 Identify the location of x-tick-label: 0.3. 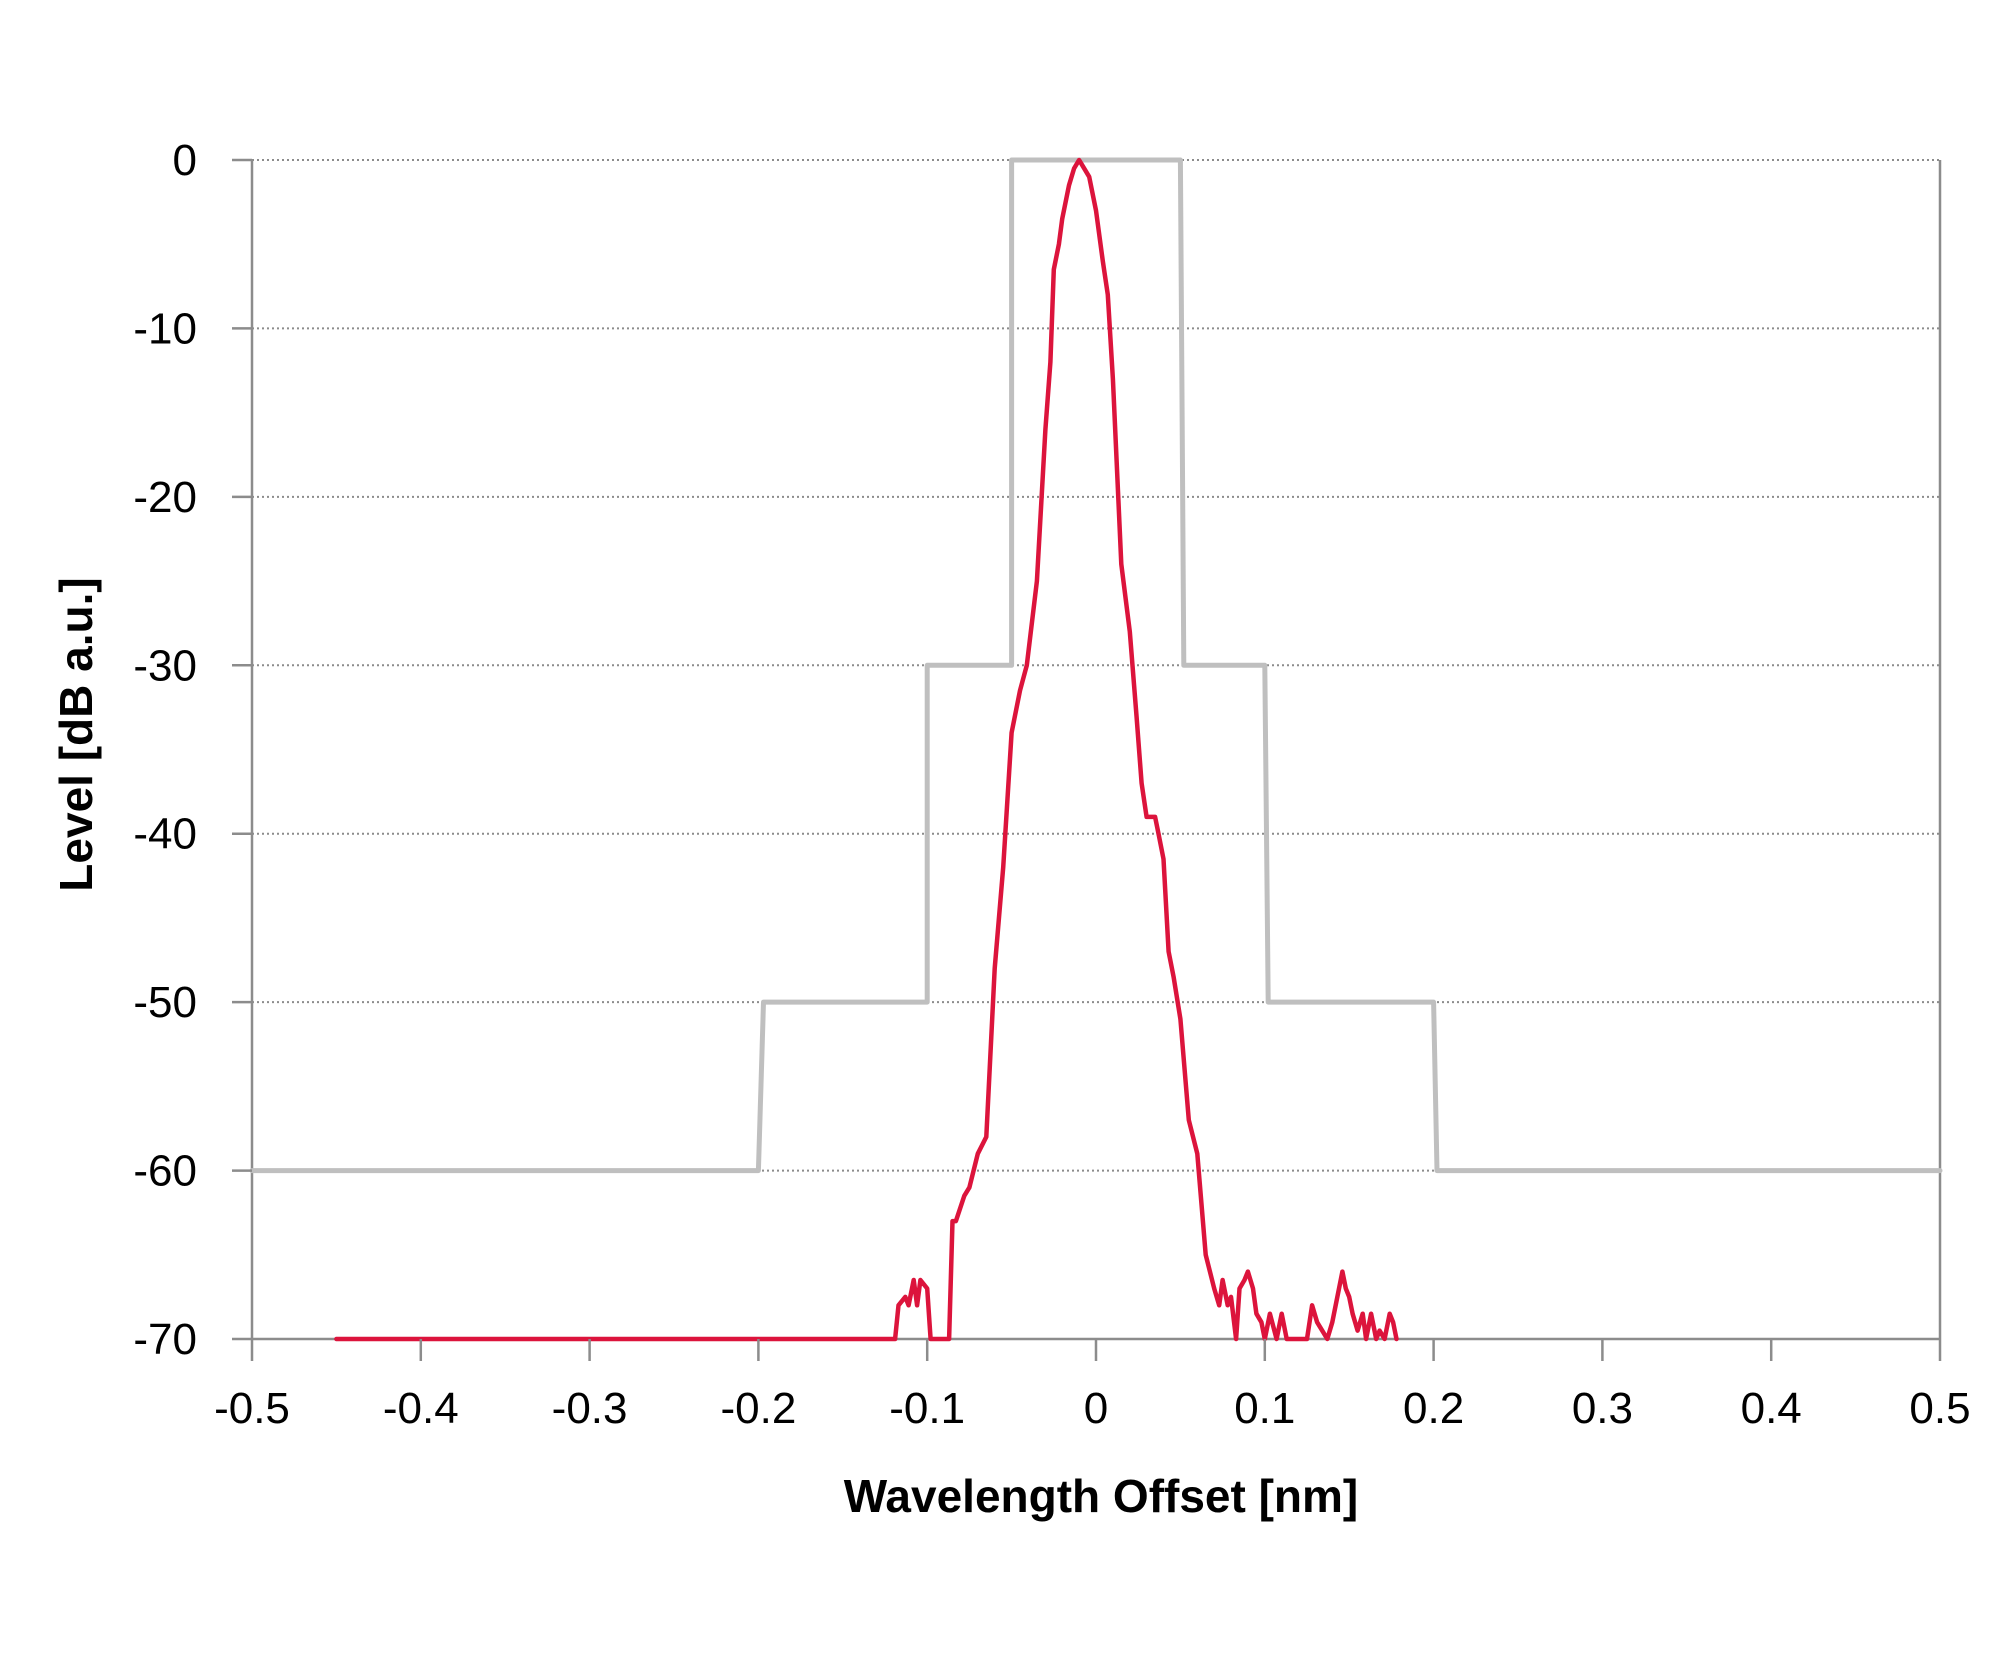
(1602, 1408).